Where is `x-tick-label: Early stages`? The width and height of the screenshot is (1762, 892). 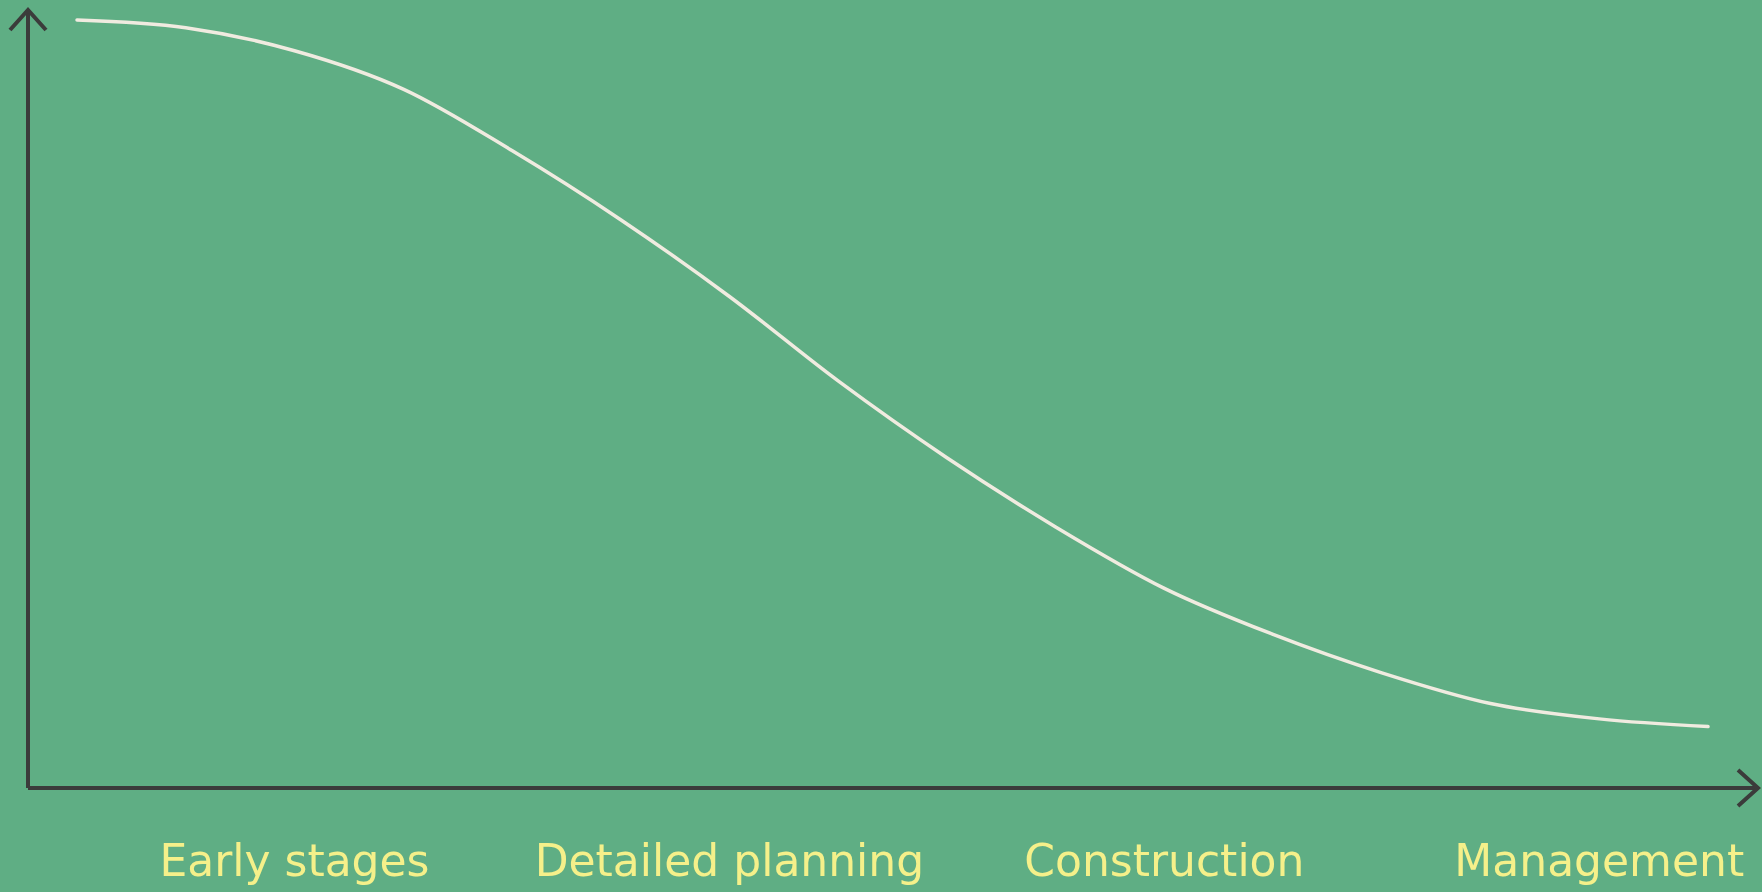 x-tick-label: Early stages is located at coordinates (294, 860).